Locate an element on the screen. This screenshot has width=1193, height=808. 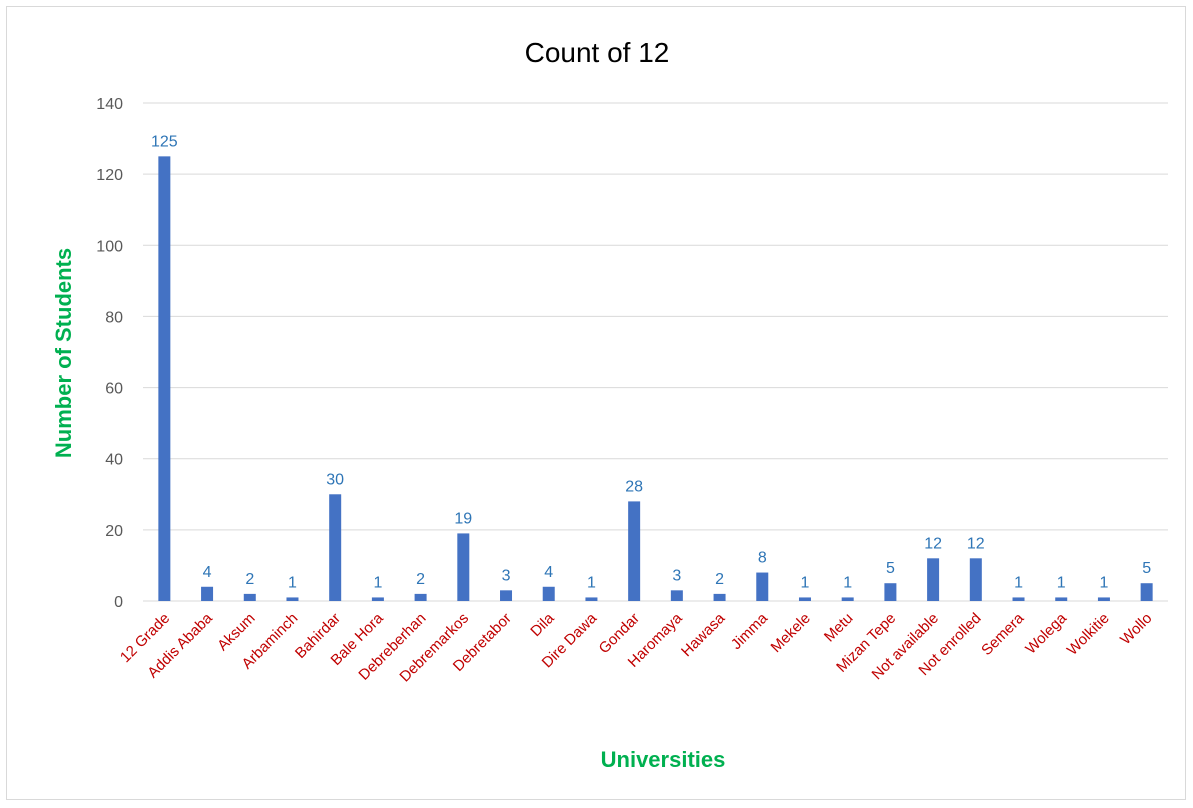
x-tick-label: Mekele is located at coordinates (791, 633).